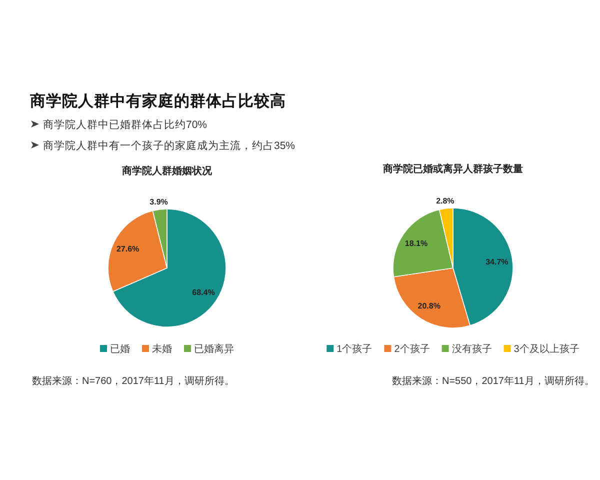 Image resolution: width=600 pixels, height=480 pixels. Describe the element at coordinates (472, 349) in the screenshot. I see `legend-label: 没有孩子` at that location.